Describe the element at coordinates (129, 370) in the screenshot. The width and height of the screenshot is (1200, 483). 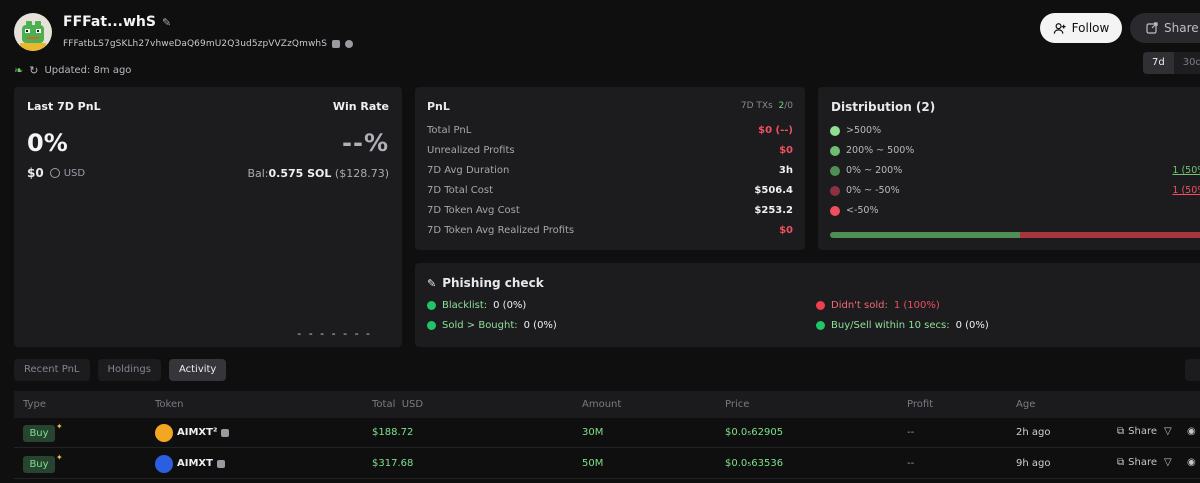
I see `tab-holdings: Holdings` at that location.